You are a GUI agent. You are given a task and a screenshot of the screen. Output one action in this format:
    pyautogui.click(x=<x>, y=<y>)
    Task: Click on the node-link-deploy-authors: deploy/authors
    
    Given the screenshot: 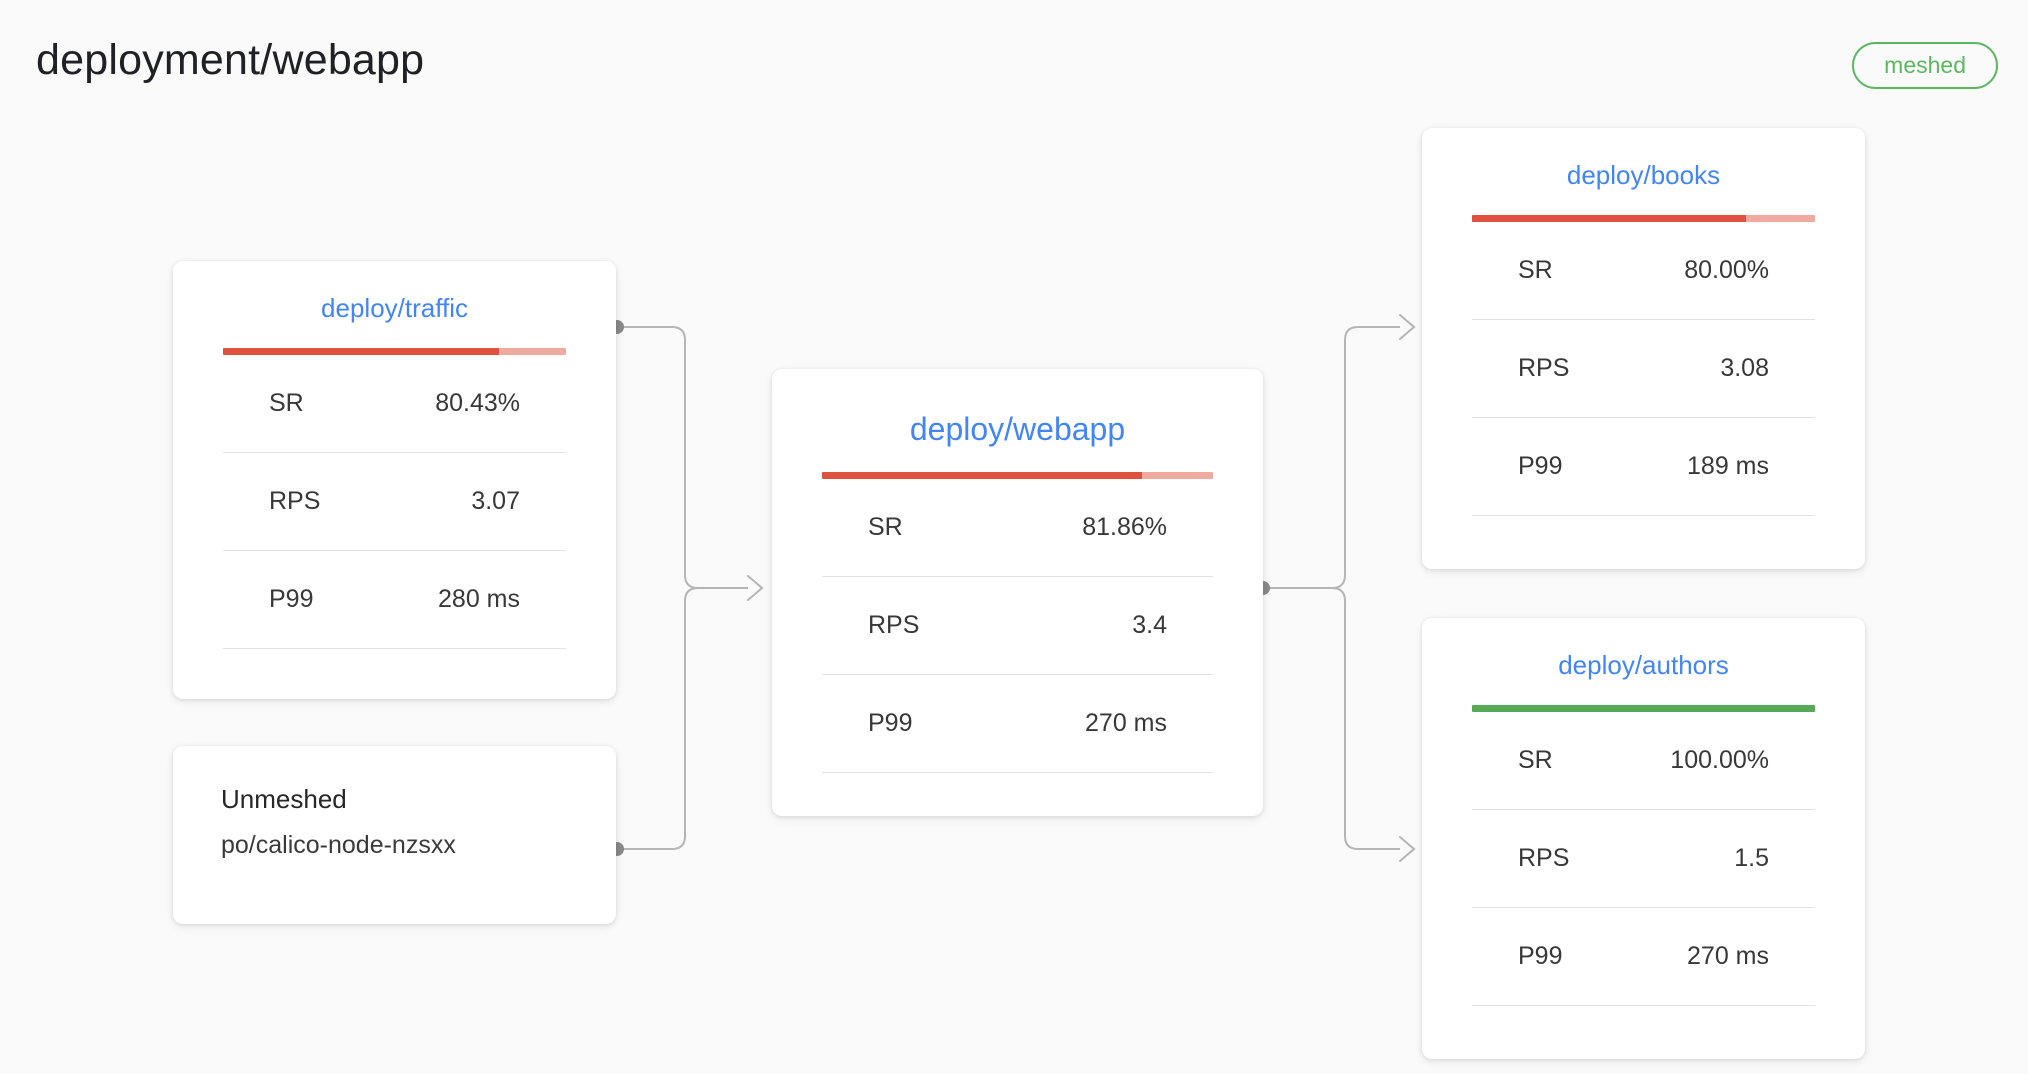 What is the action you would take?
    pyautogui.click(x=1643, y=665)
    